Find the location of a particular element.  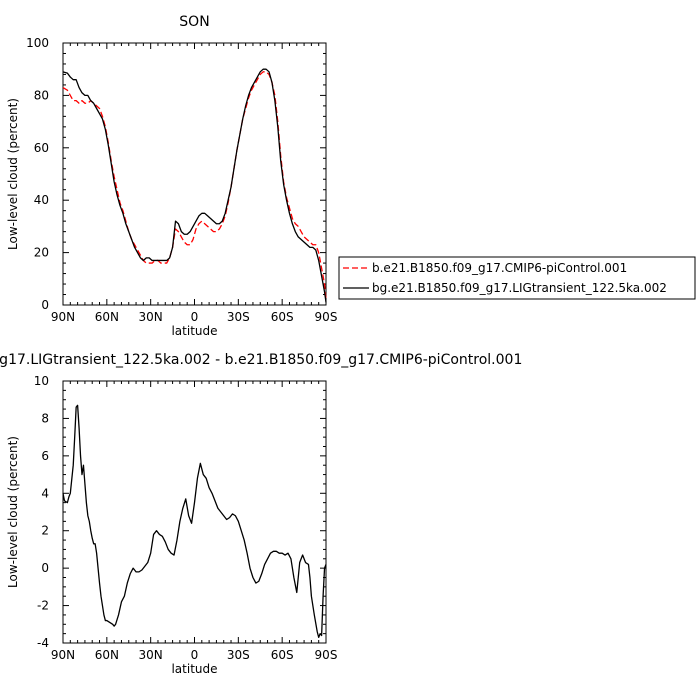

y-tick-label: 60 is located at coordinates (41, 148).